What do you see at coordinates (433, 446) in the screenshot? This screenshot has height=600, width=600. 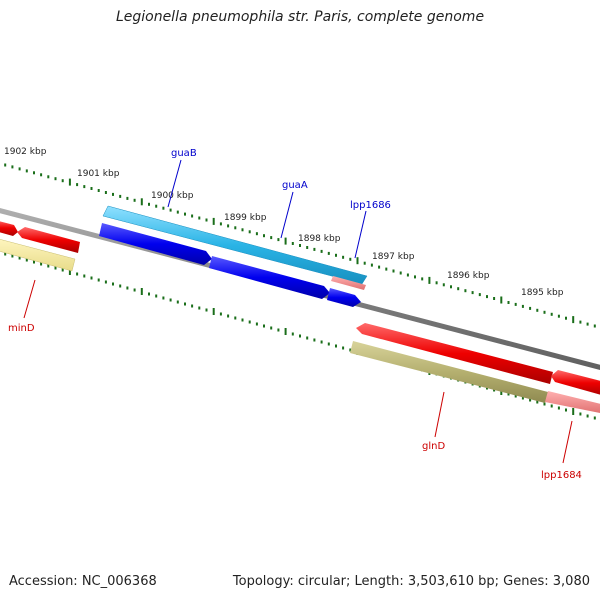 I see `gene-label-glnD: glnD` at bounding box center [433, 446].